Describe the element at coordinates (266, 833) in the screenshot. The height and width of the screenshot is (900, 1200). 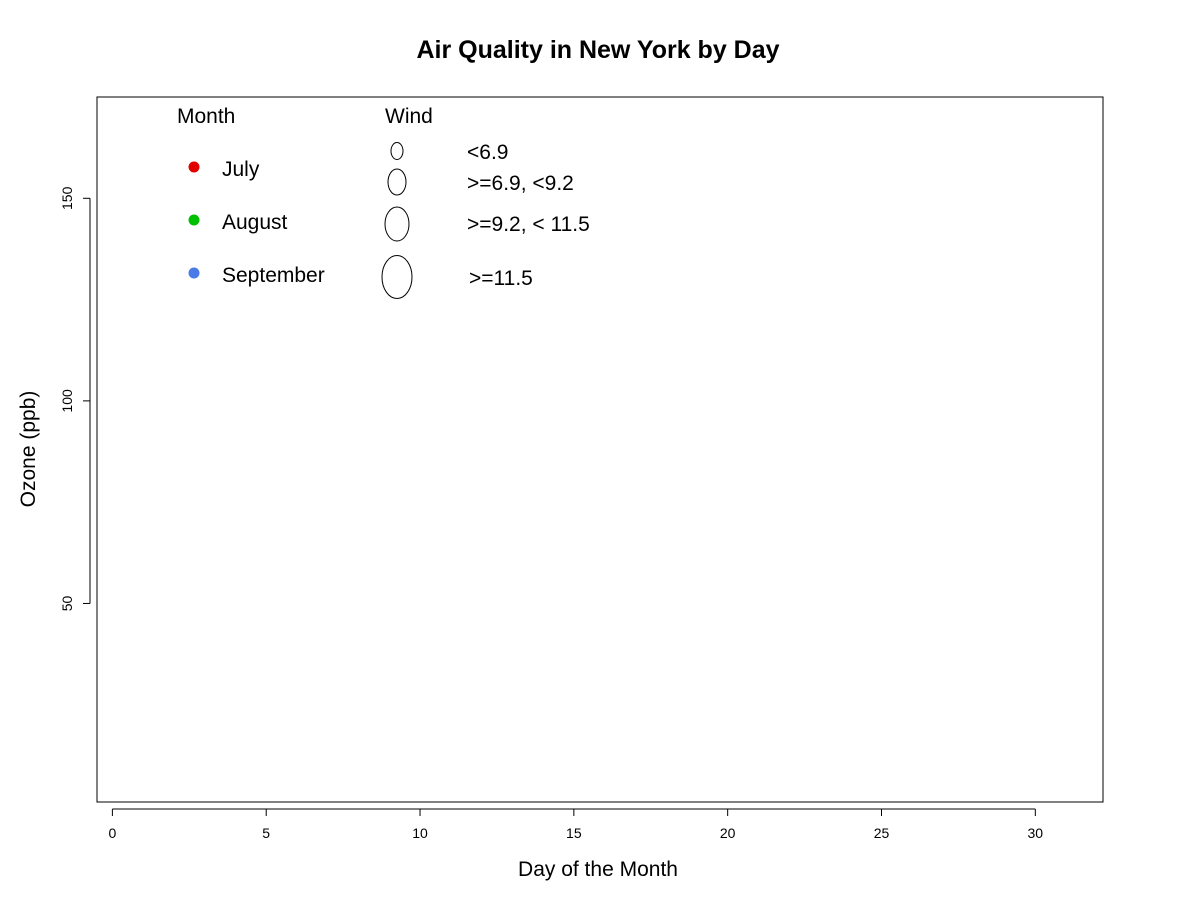
I see `x-tick-label: 5` at that location.